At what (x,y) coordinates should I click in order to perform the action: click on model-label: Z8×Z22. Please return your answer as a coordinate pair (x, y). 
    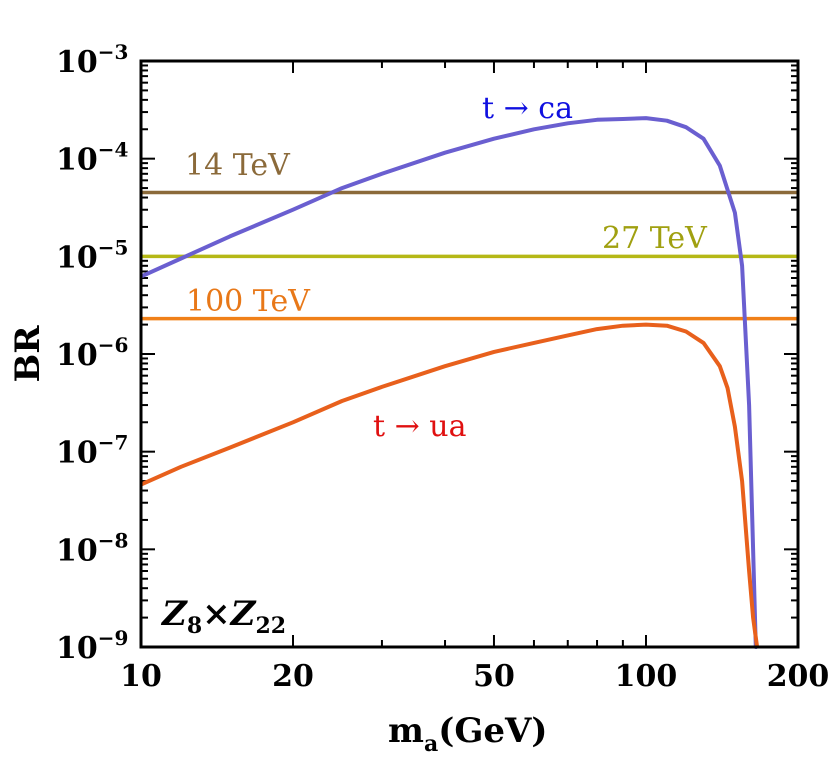
    Looking at the image, I should click on (223, 616).